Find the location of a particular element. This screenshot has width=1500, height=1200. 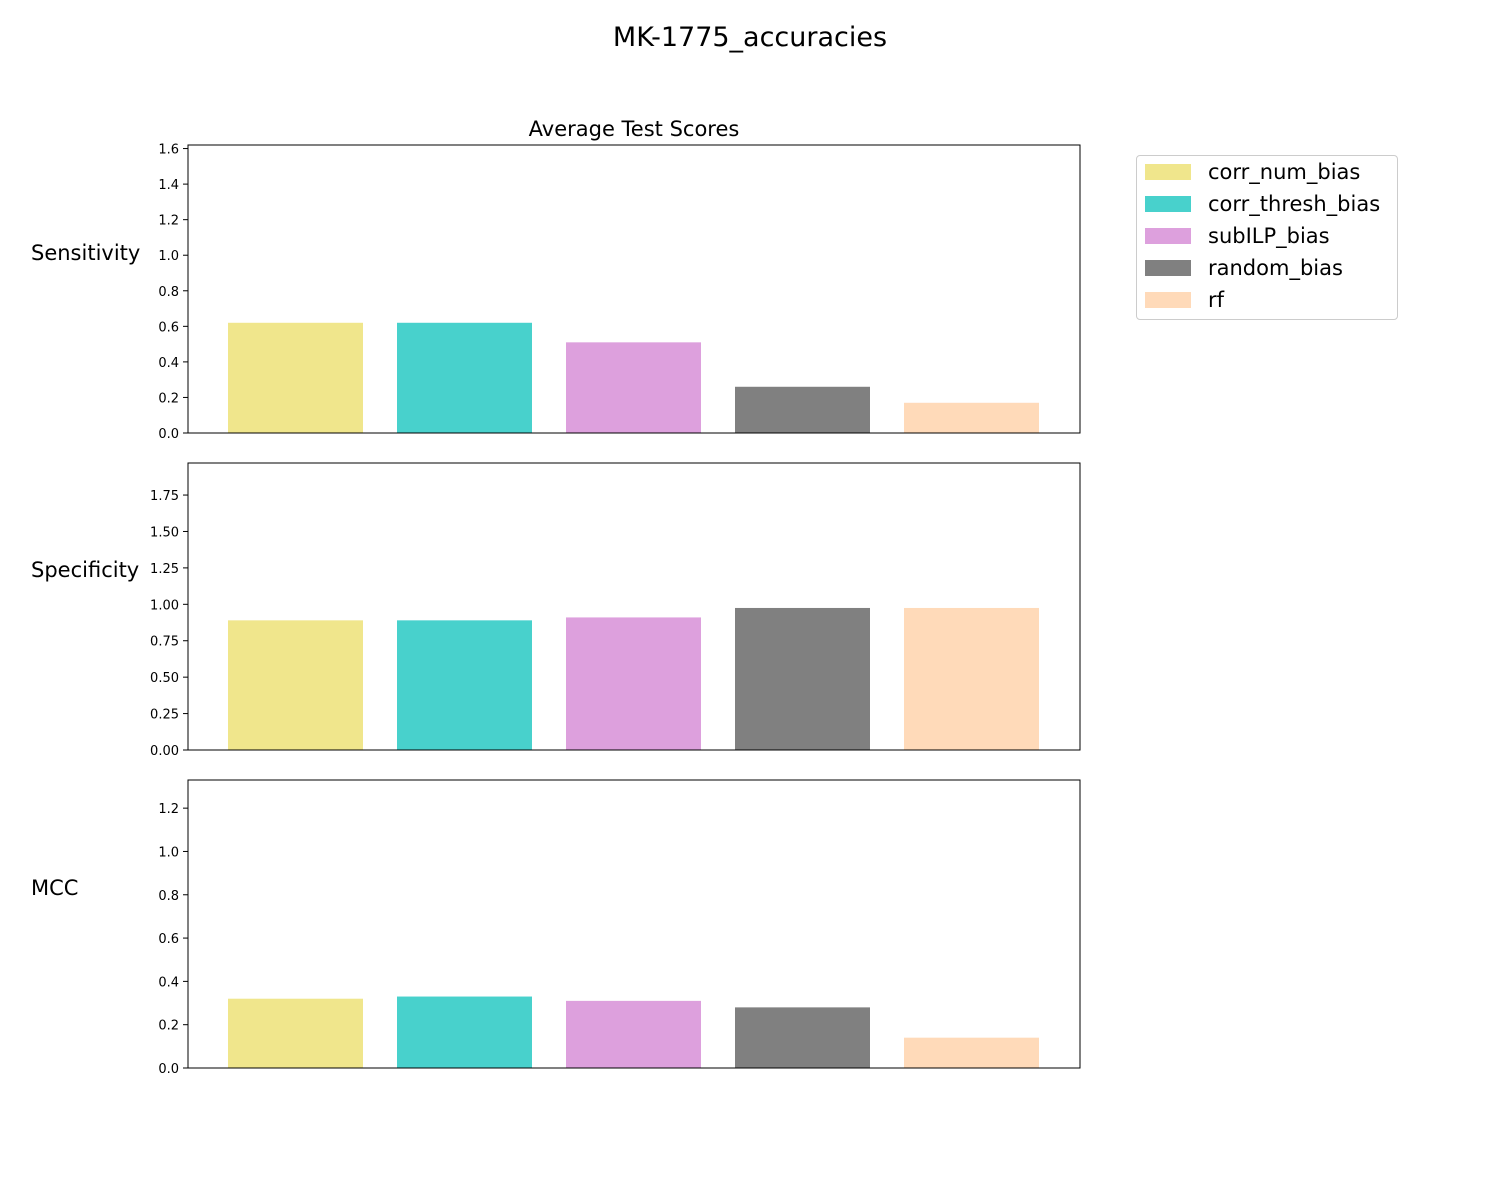

y-tick-label: 1.6 is located at coordinates (168, 150).